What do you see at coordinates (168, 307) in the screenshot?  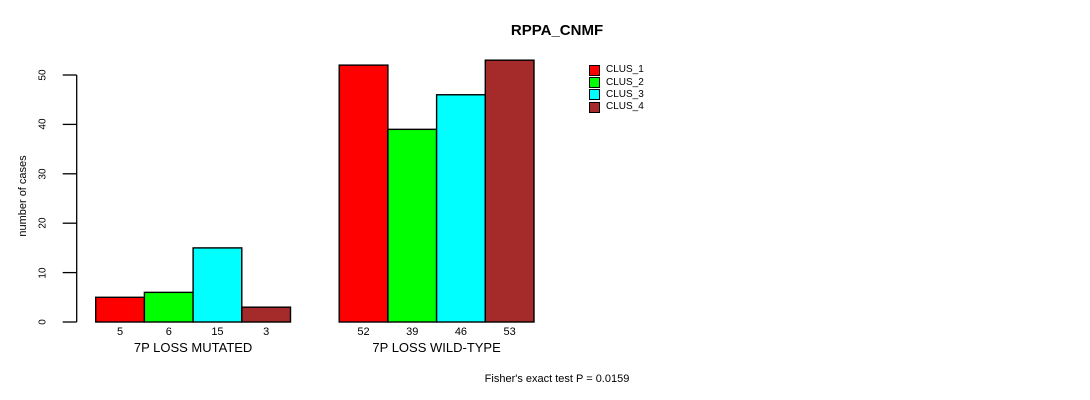 I see `bar-clus_2-mutated` at bounding box center [168, 307].